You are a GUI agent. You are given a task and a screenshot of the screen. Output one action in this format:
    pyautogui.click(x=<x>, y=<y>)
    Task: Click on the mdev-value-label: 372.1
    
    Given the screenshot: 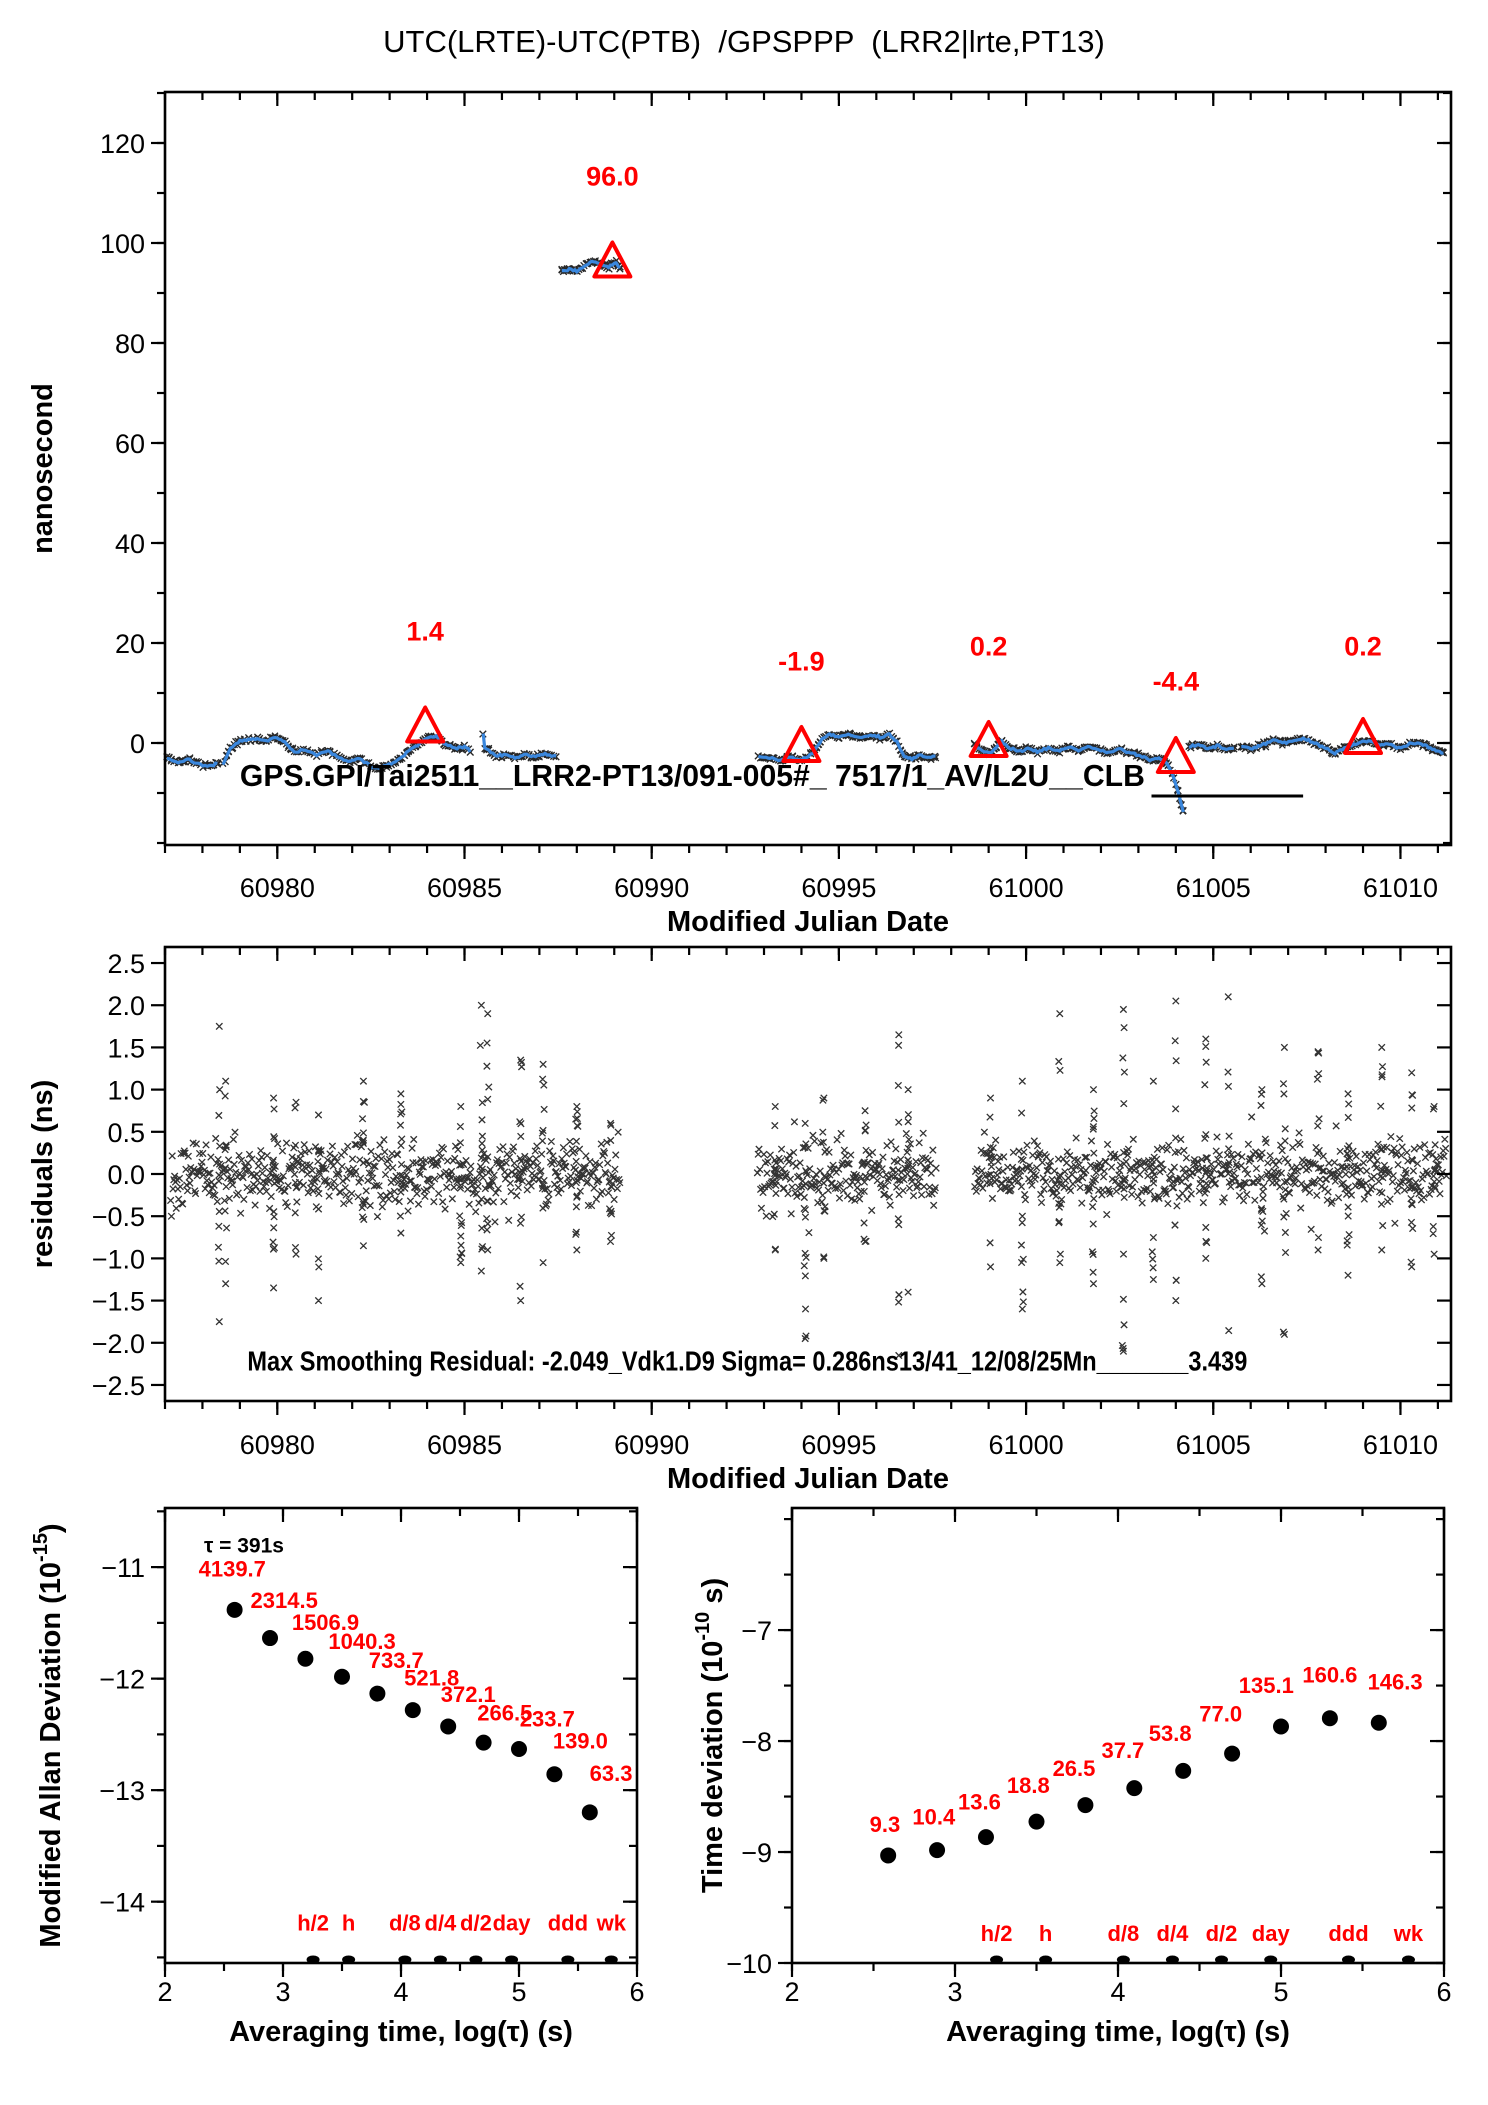 What is the action you would take?
    pyautogui.click(x=468, y=1694)
    